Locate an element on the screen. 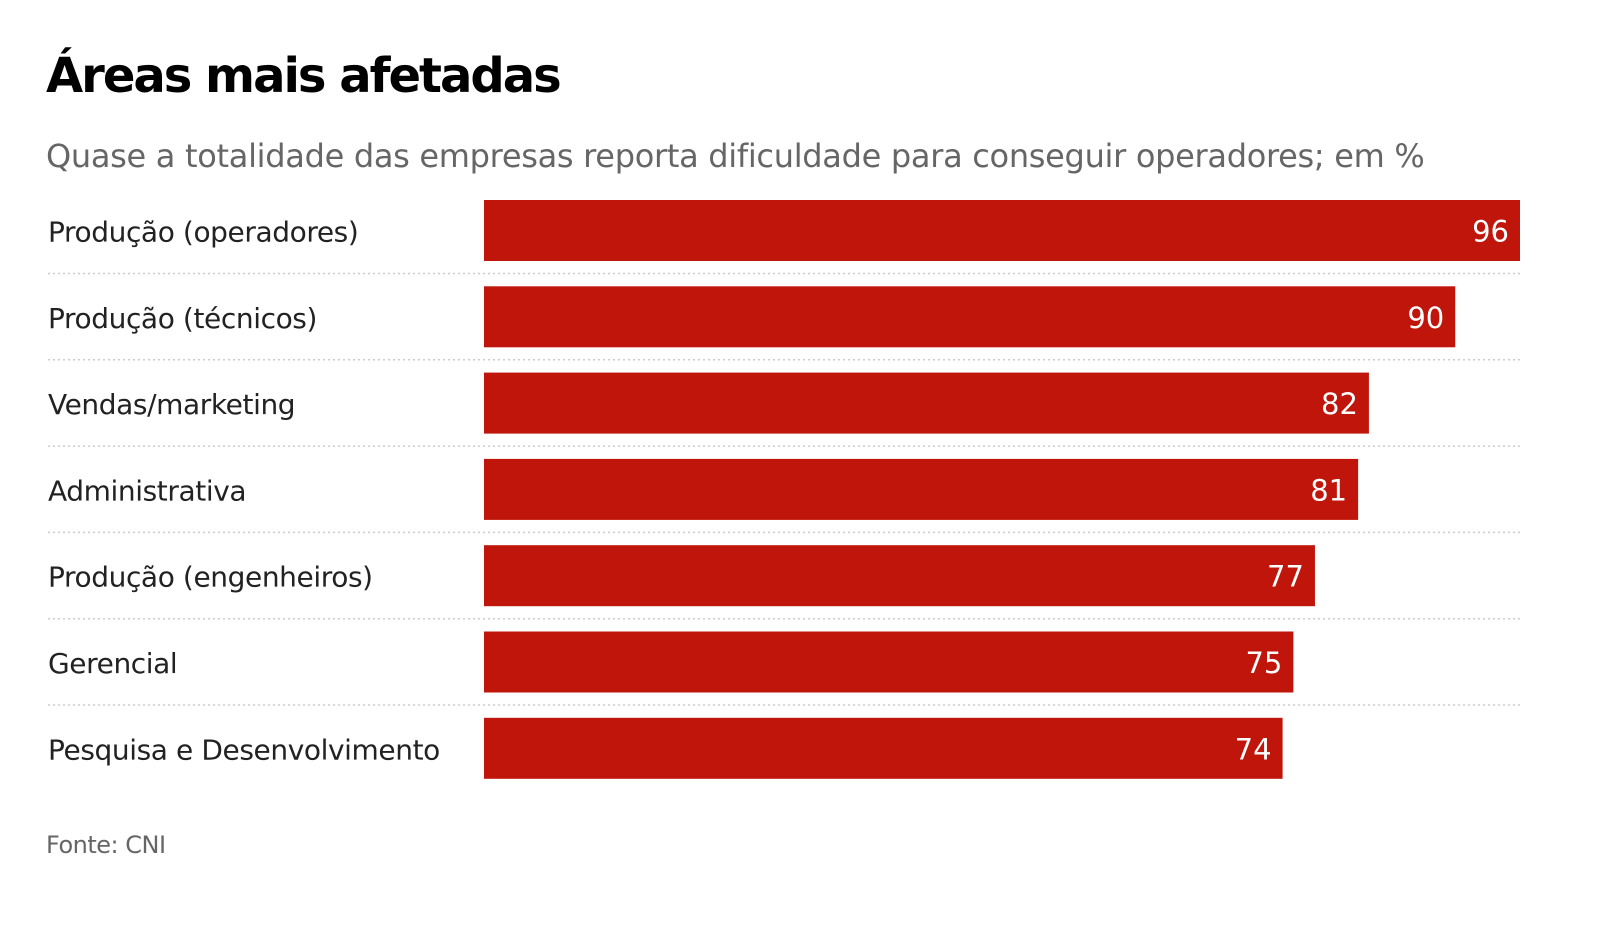  bar-value-label: 77 is located at coordinates (1285, 577).